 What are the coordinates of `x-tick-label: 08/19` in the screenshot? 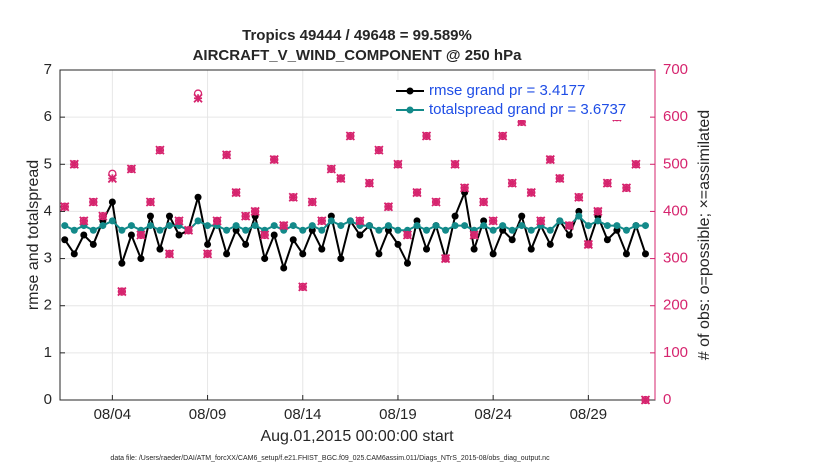 It's located at (398, 414).